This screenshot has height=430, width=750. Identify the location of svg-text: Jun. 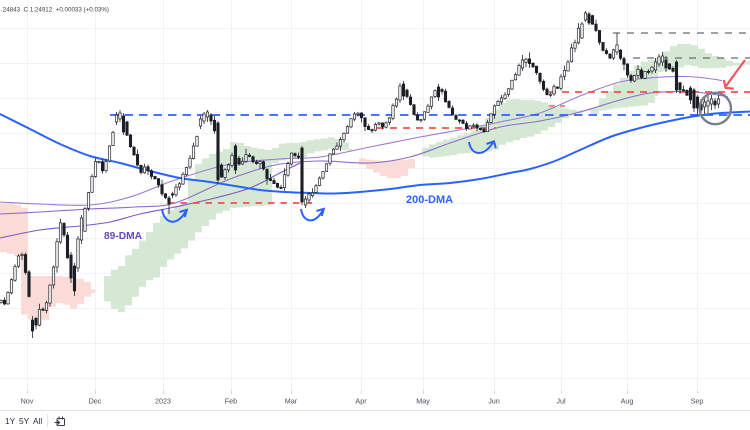
(494, 401).